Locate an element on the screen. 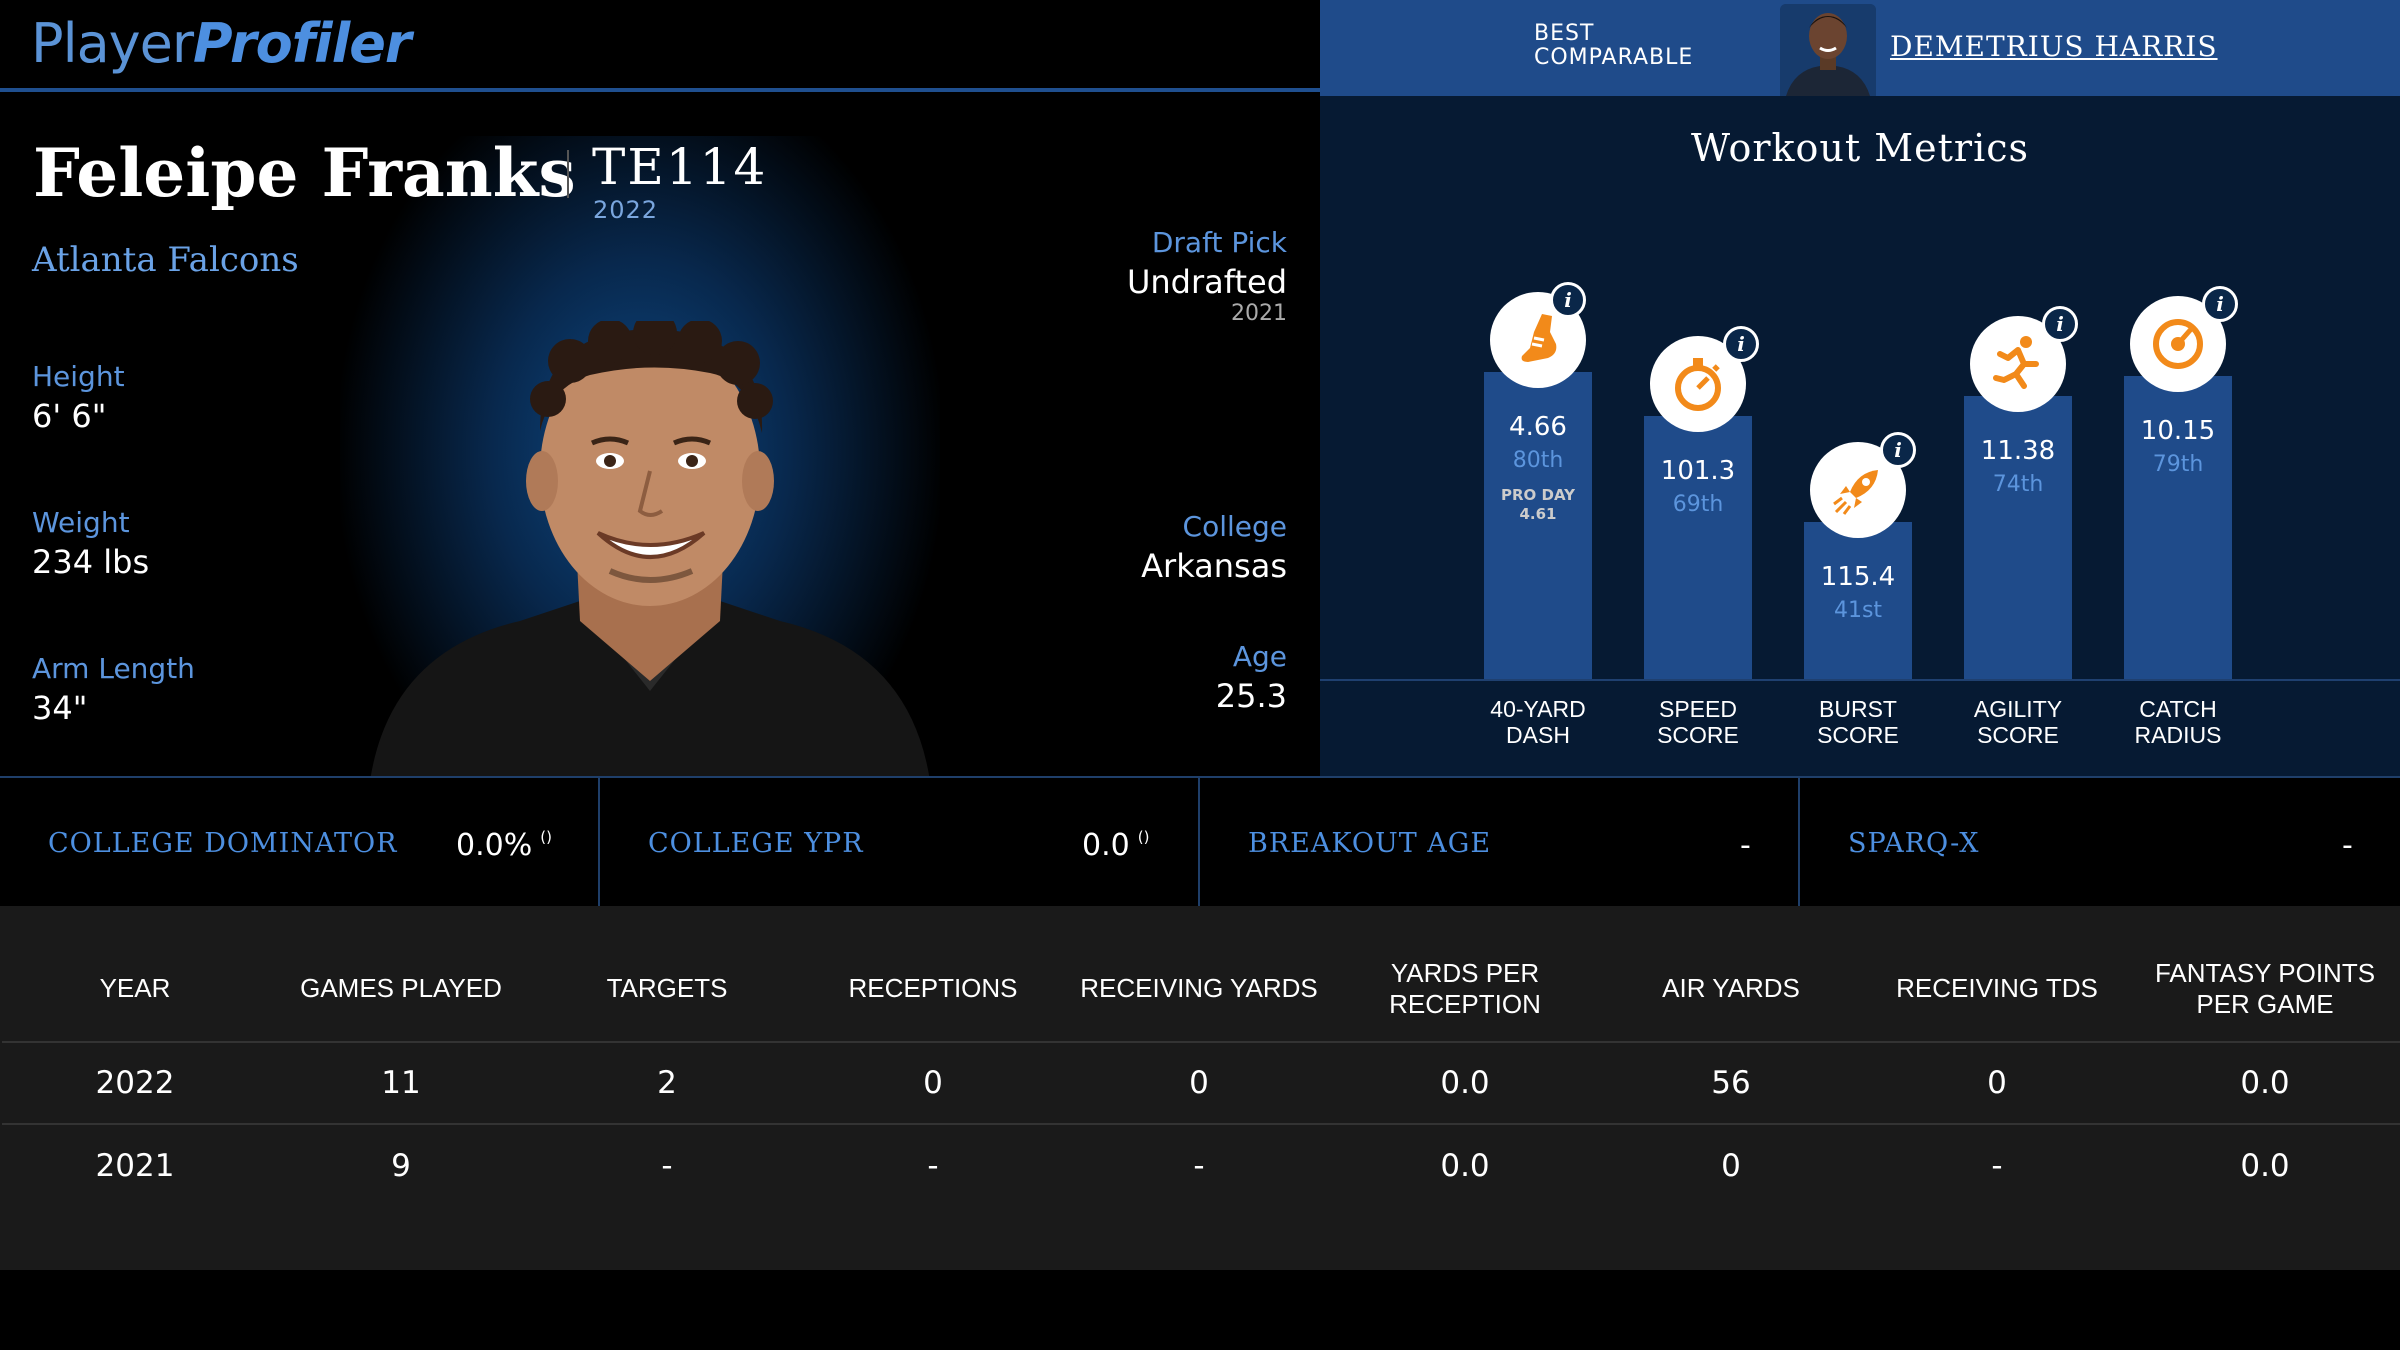 The height and width of the screenshot is (1350, 2400). info-icon-40-yard-dash: i is located at coordinates (1568, 300).